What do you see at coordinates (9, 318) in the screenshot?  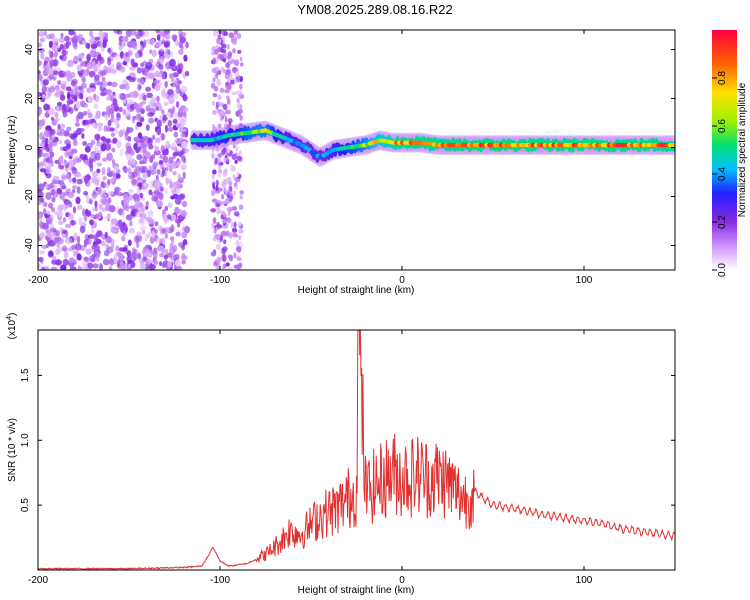 I see `snr-multiplier-exp: 4` at bounding box center [9, 318].